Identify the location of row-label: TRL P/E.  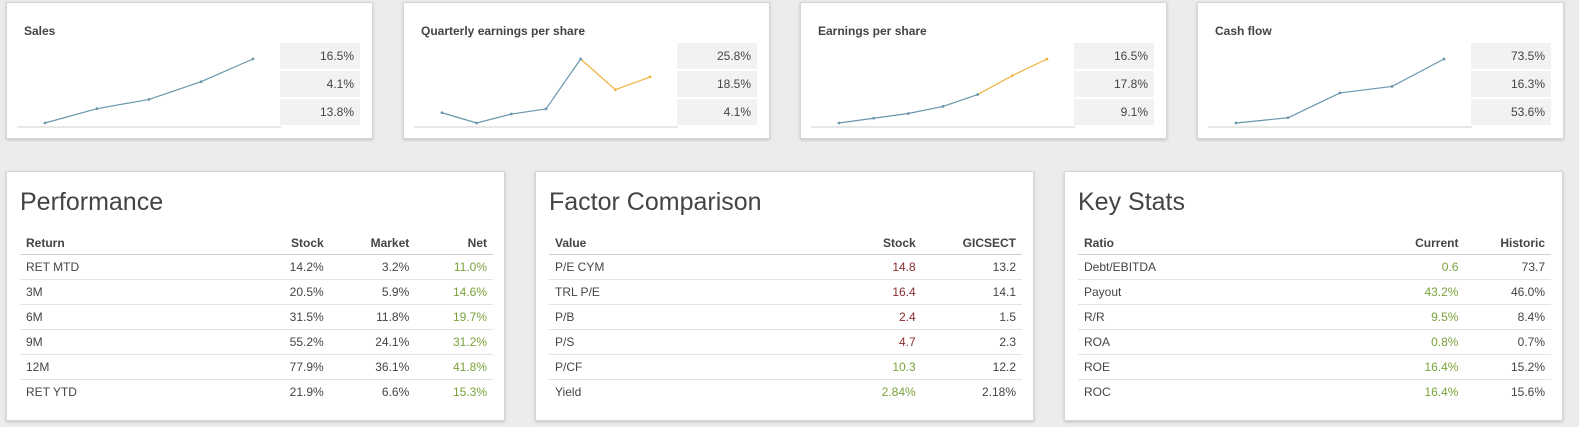
(700, 292).